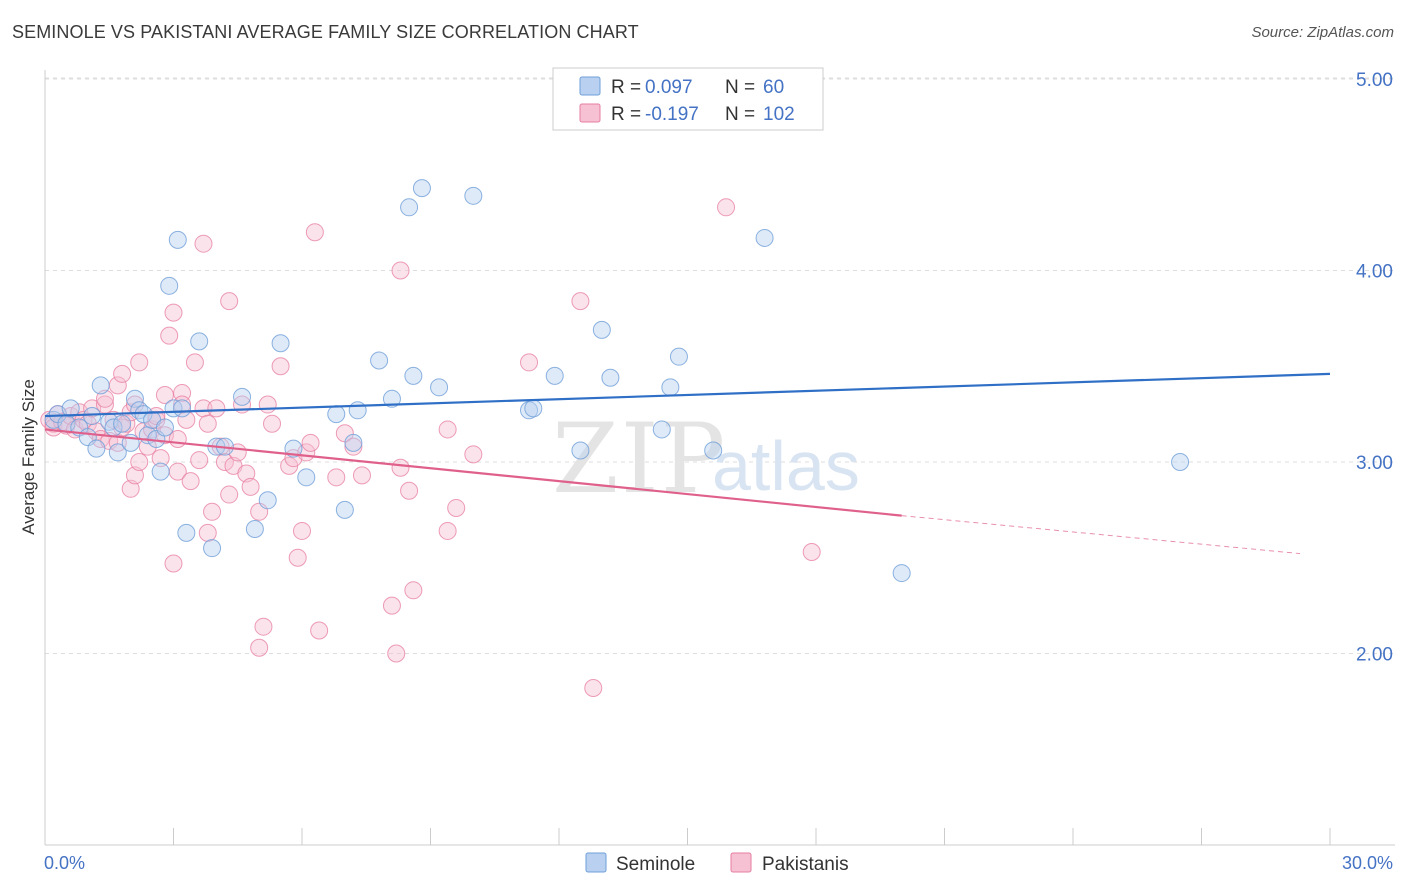  I want to click on bottom-legend: Seminole Pakistanis, so click(717, 863).